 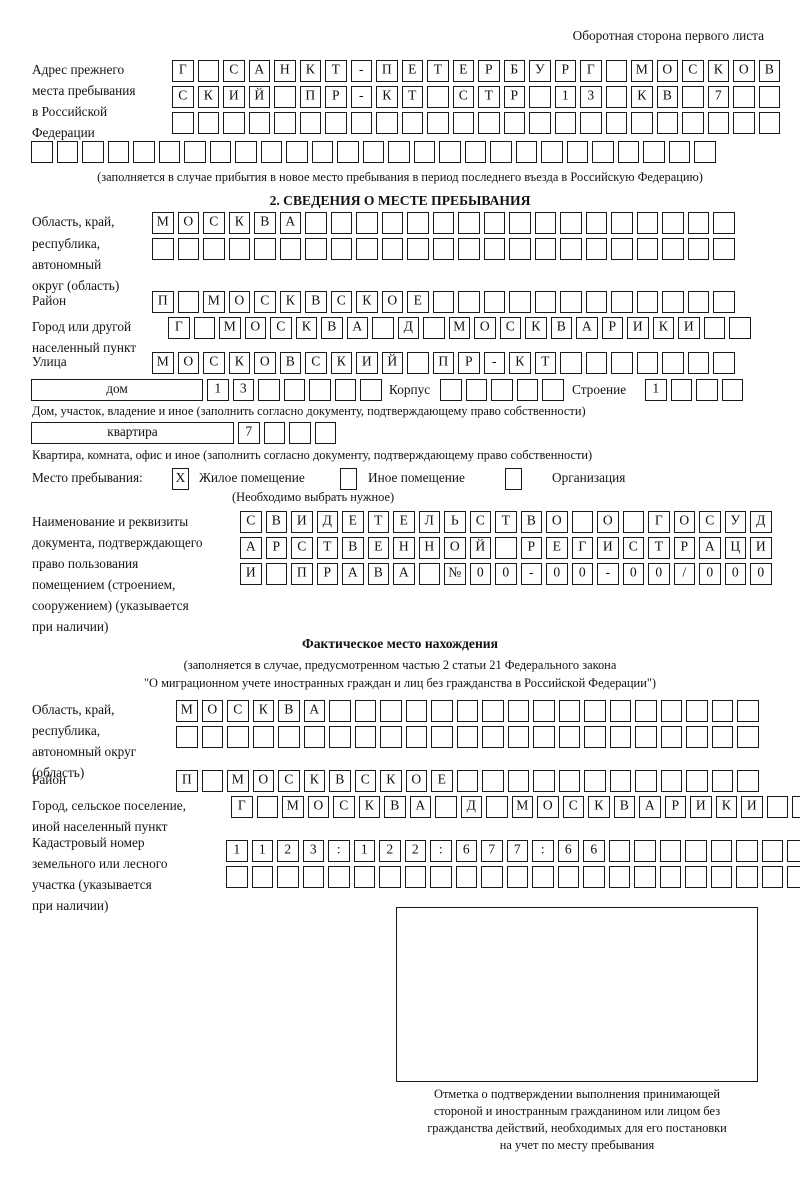 I want to click on char-cell: Н, so click(x=404, y=548).